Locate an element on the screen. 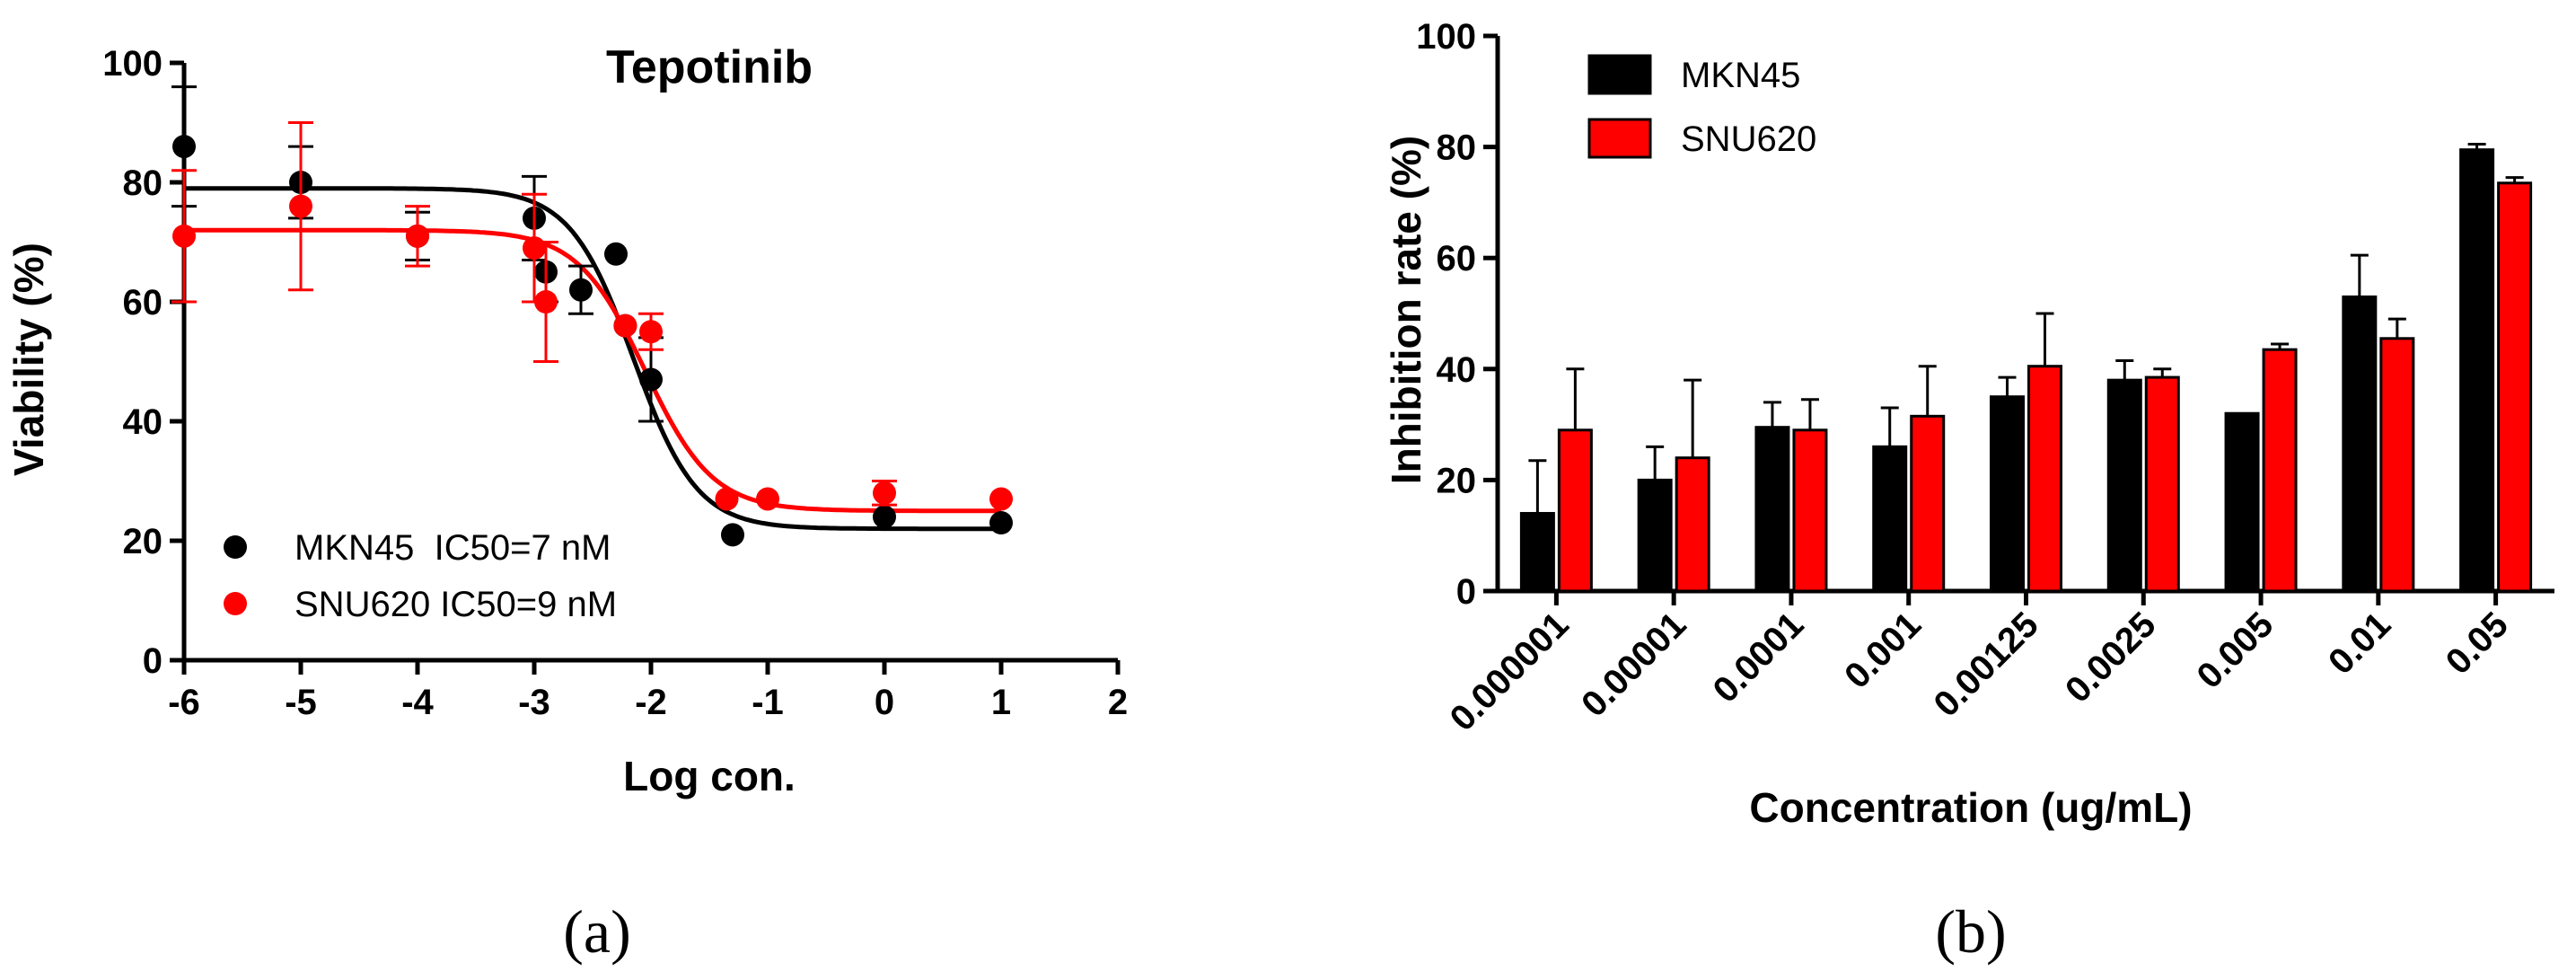 The height and width of the screenshot is (980, 2576). chart-b-x-tick-label: 0.001 is located at coordinates (1883, 650).